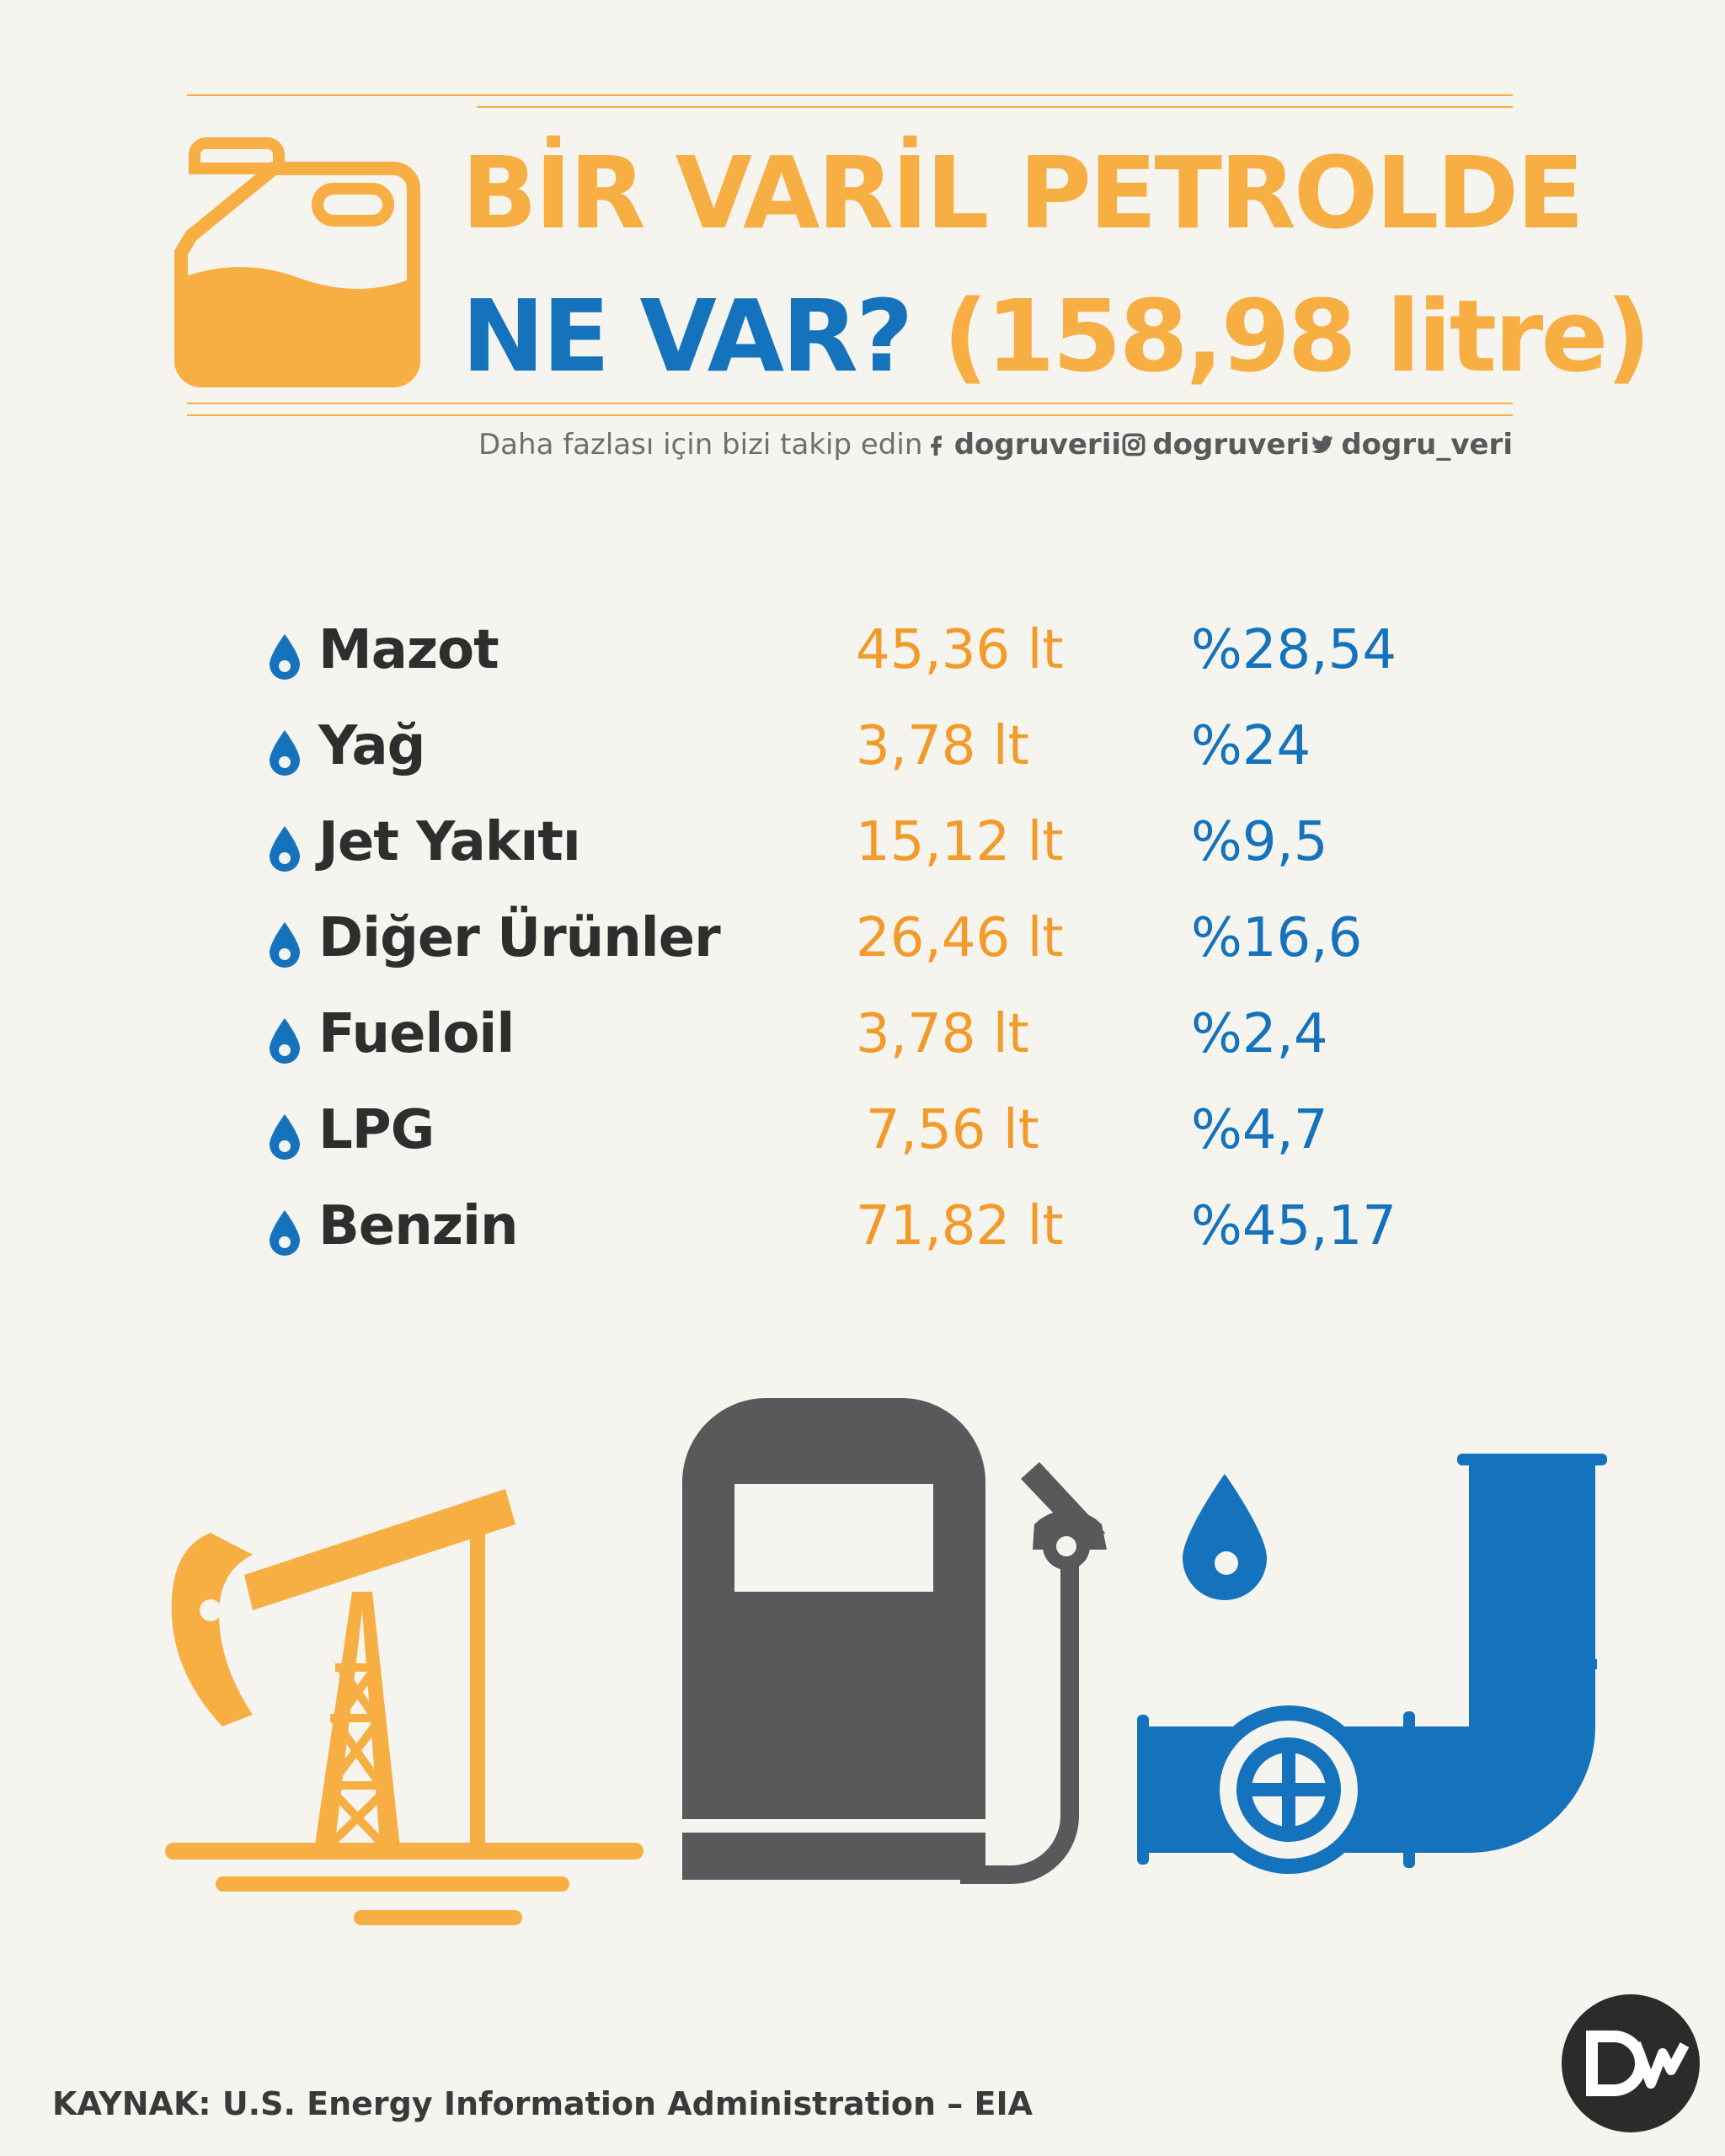 The width and height of the screenshot is (1725, 2156). What do you see at coordinates (850, 415) in the screenshot?
I see `title-divider-short` at bounding box center [850, 415].